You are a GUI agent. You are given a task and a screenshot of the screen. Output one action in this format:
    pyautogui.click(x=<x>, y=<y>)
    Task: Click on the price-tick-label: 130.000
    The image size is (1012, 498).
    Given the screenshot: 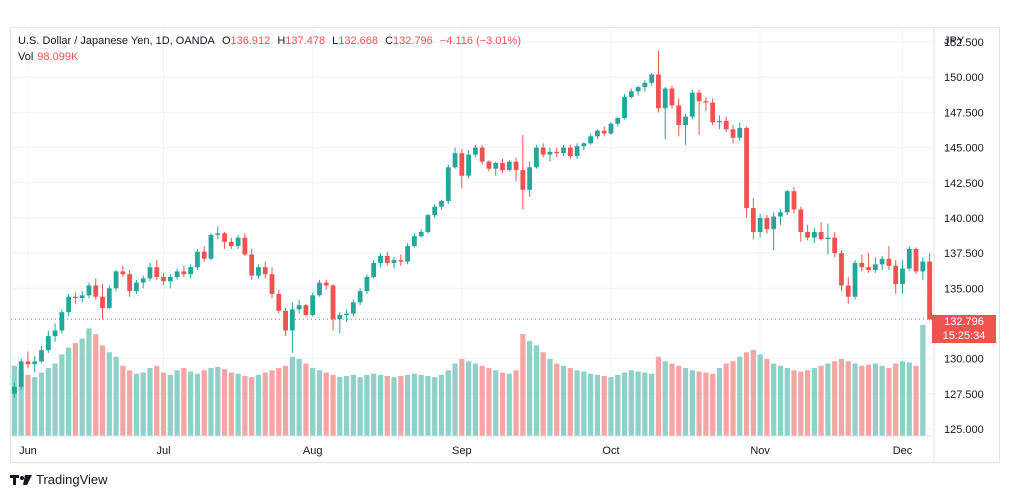 What is the action you would take?
    pyautogui.click(x=964, y=360)
    